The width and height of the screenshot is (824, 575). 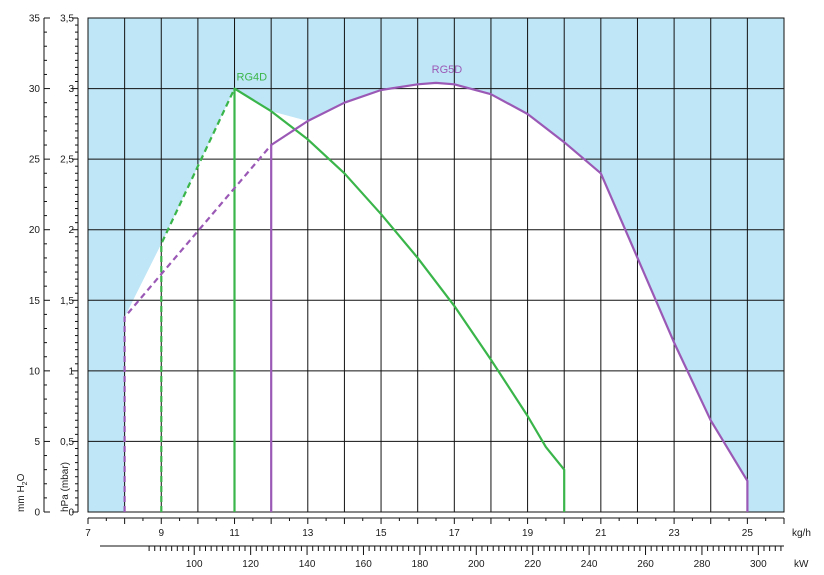 What do you see at coordinates (307, 564) in the screenshot?
I see `kw-tick-label: 140` at bounding box center [307, 564].